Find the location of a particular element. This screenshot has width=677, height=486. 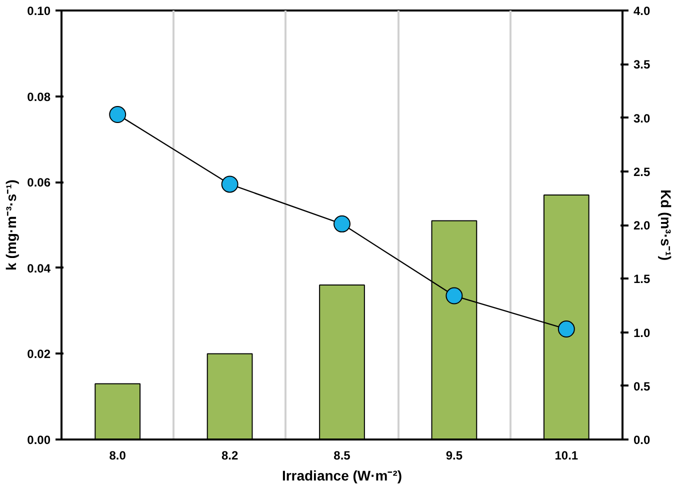

y-tick-label: 0.06 is located at coordinates (39, 183).